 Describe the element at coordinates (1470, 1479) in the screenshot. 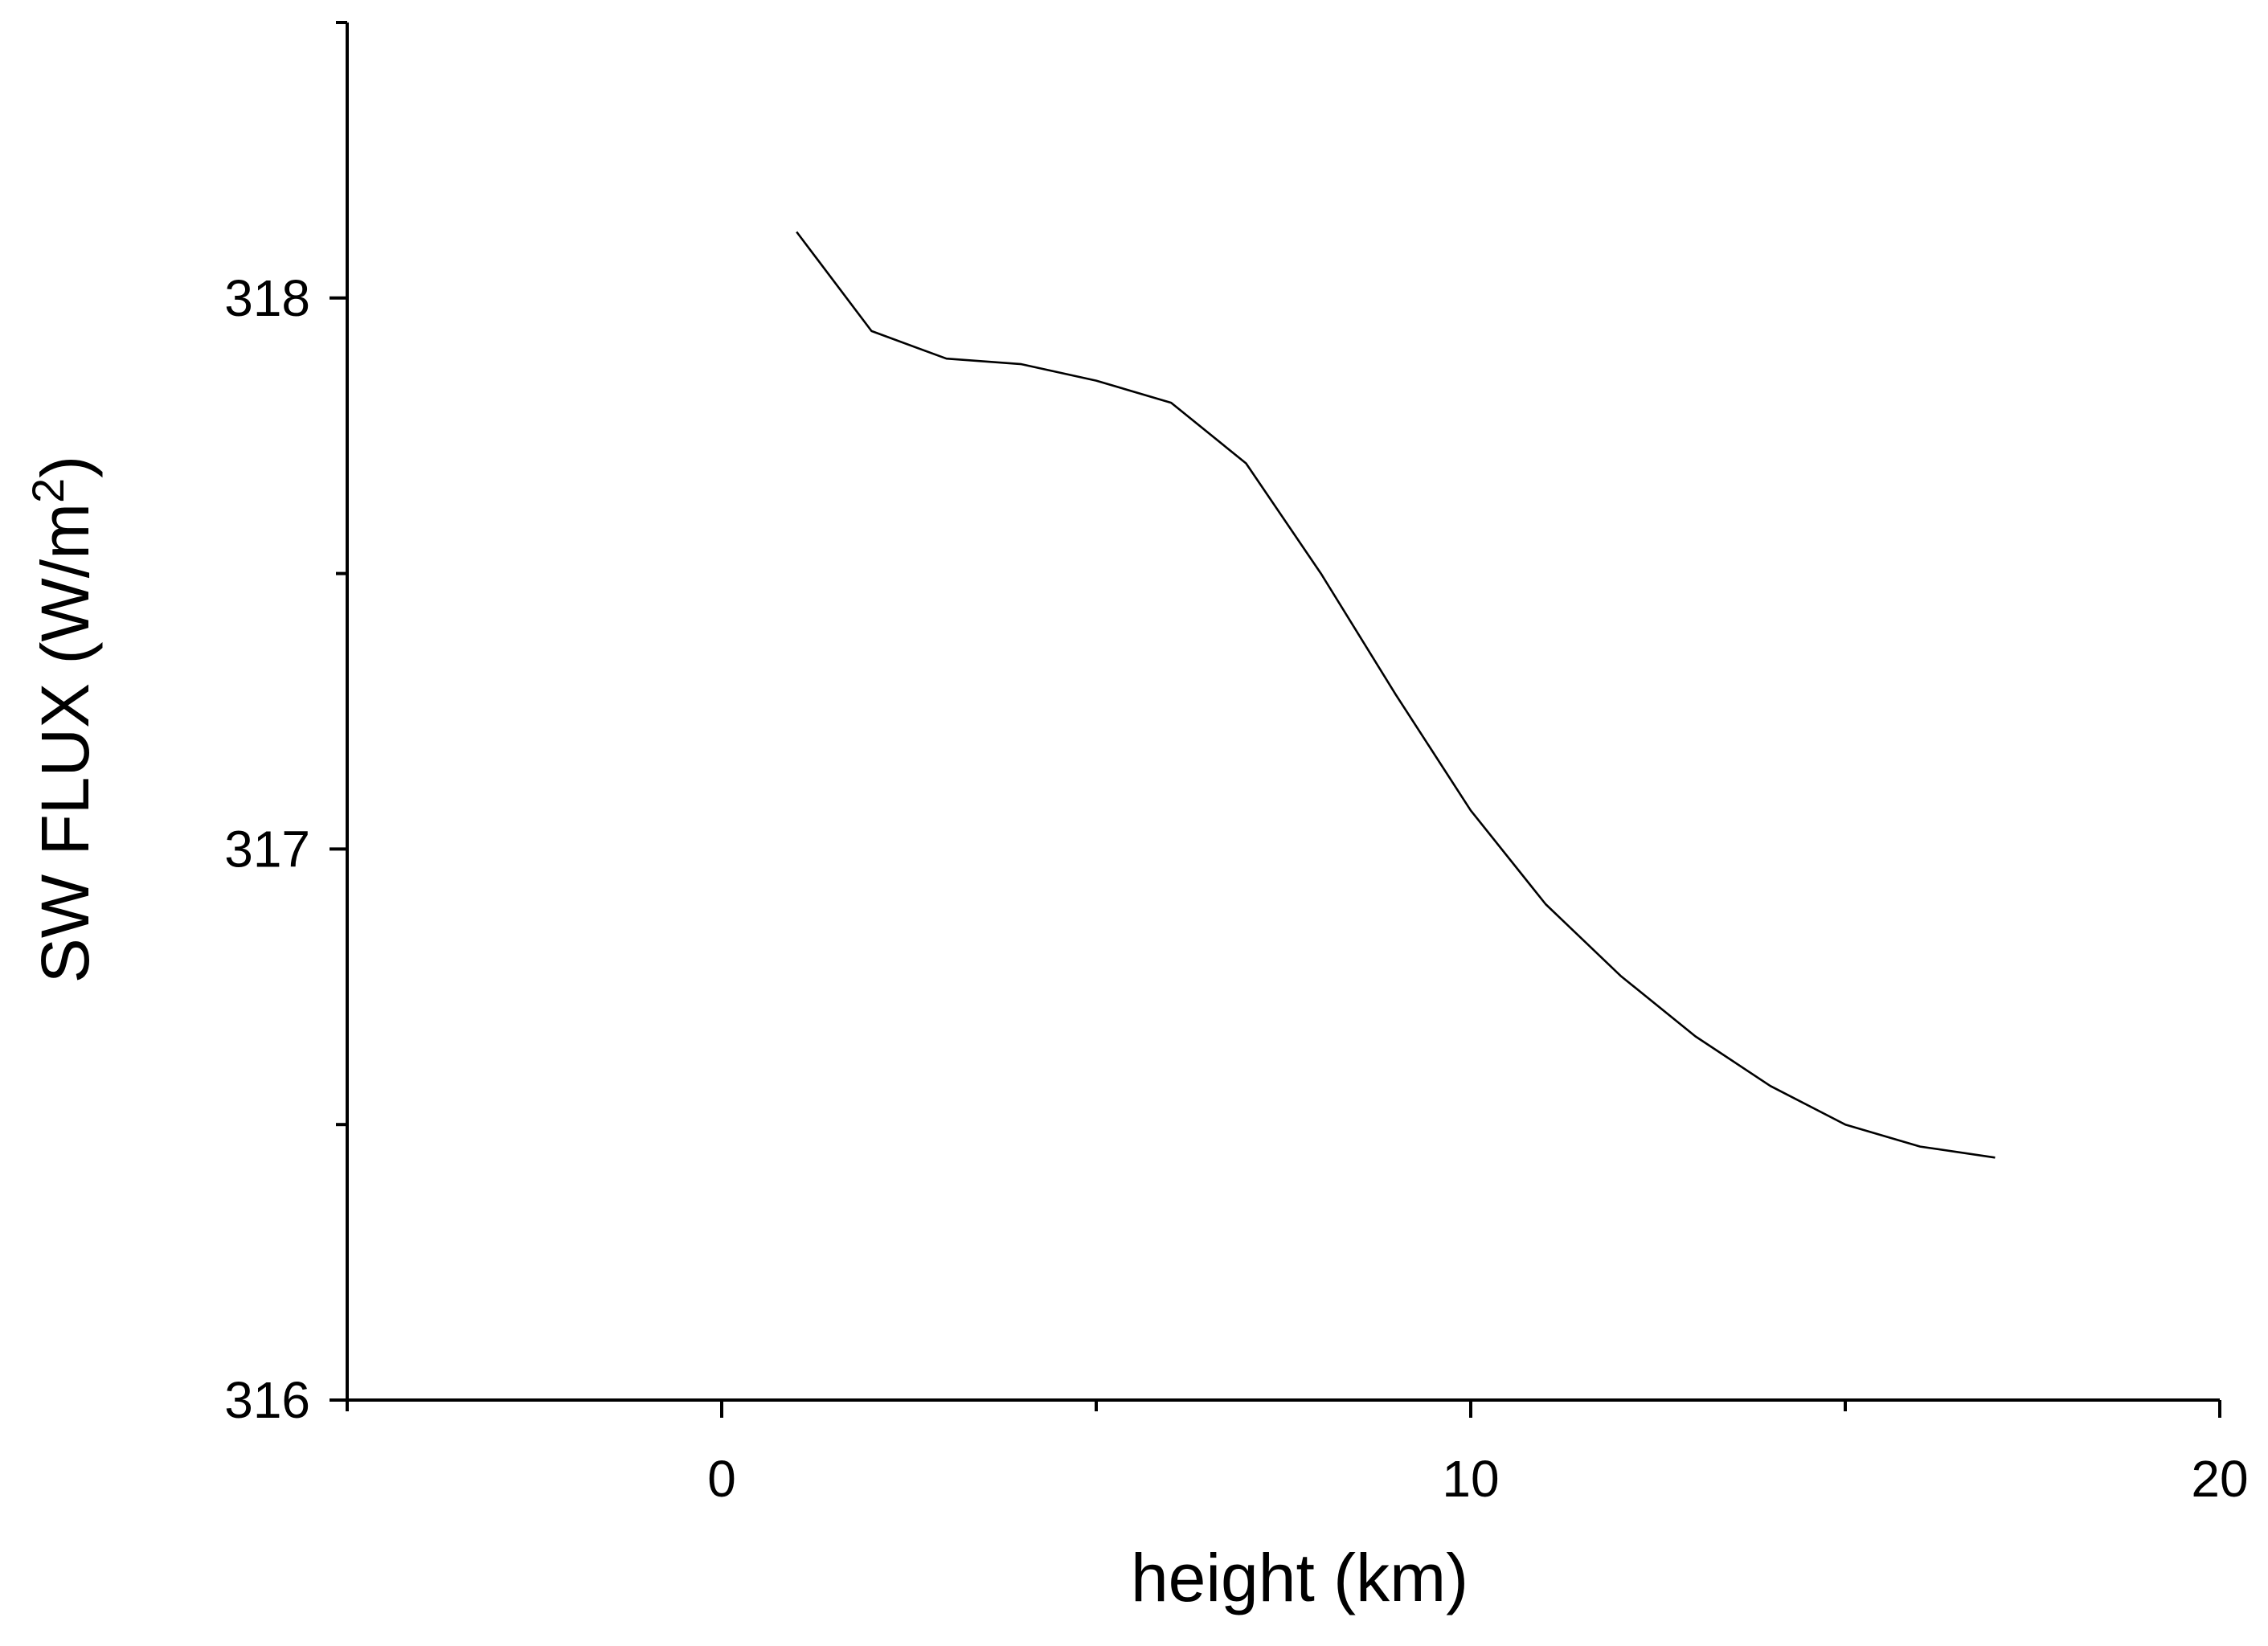

I see `x-tick-label: 10` at that location.